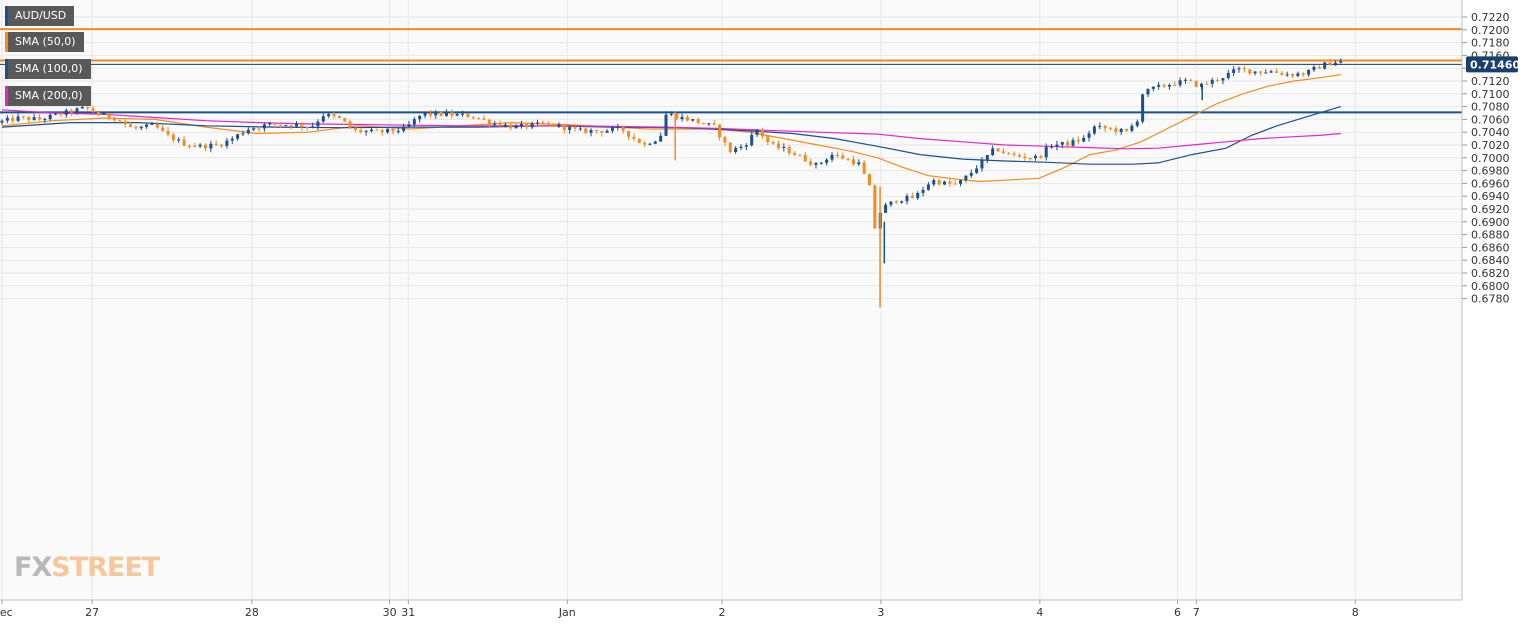 The height and width of the screenshot is (631, 1534). Describe the element at coordinates (1490, 107) in the screenshot. I see `y-tick-label: 0.7080` at that location.